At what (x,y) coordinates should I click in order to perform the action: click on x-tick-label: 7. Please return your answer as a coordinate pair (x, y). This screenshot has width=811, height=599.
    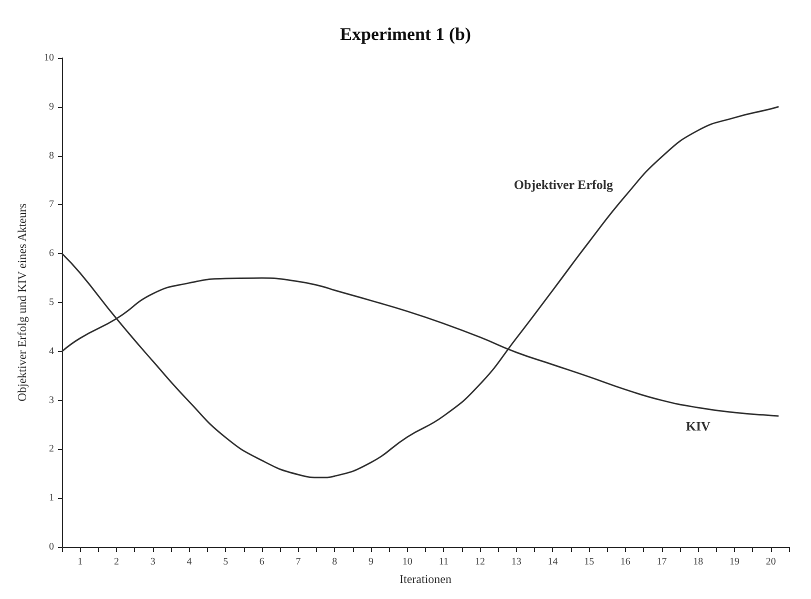
    Looking at the image, I should click on (298, 562).